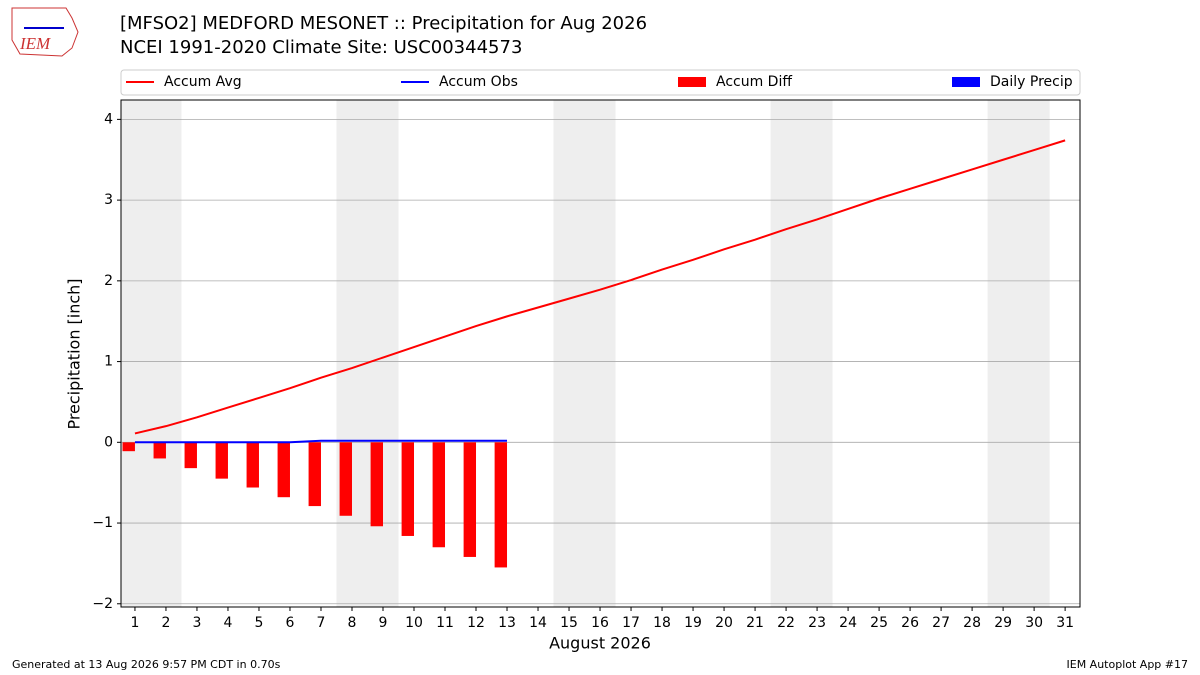 The image size is (1200, 675). I want to click on x-tick-label: 25, so click(879, 623).